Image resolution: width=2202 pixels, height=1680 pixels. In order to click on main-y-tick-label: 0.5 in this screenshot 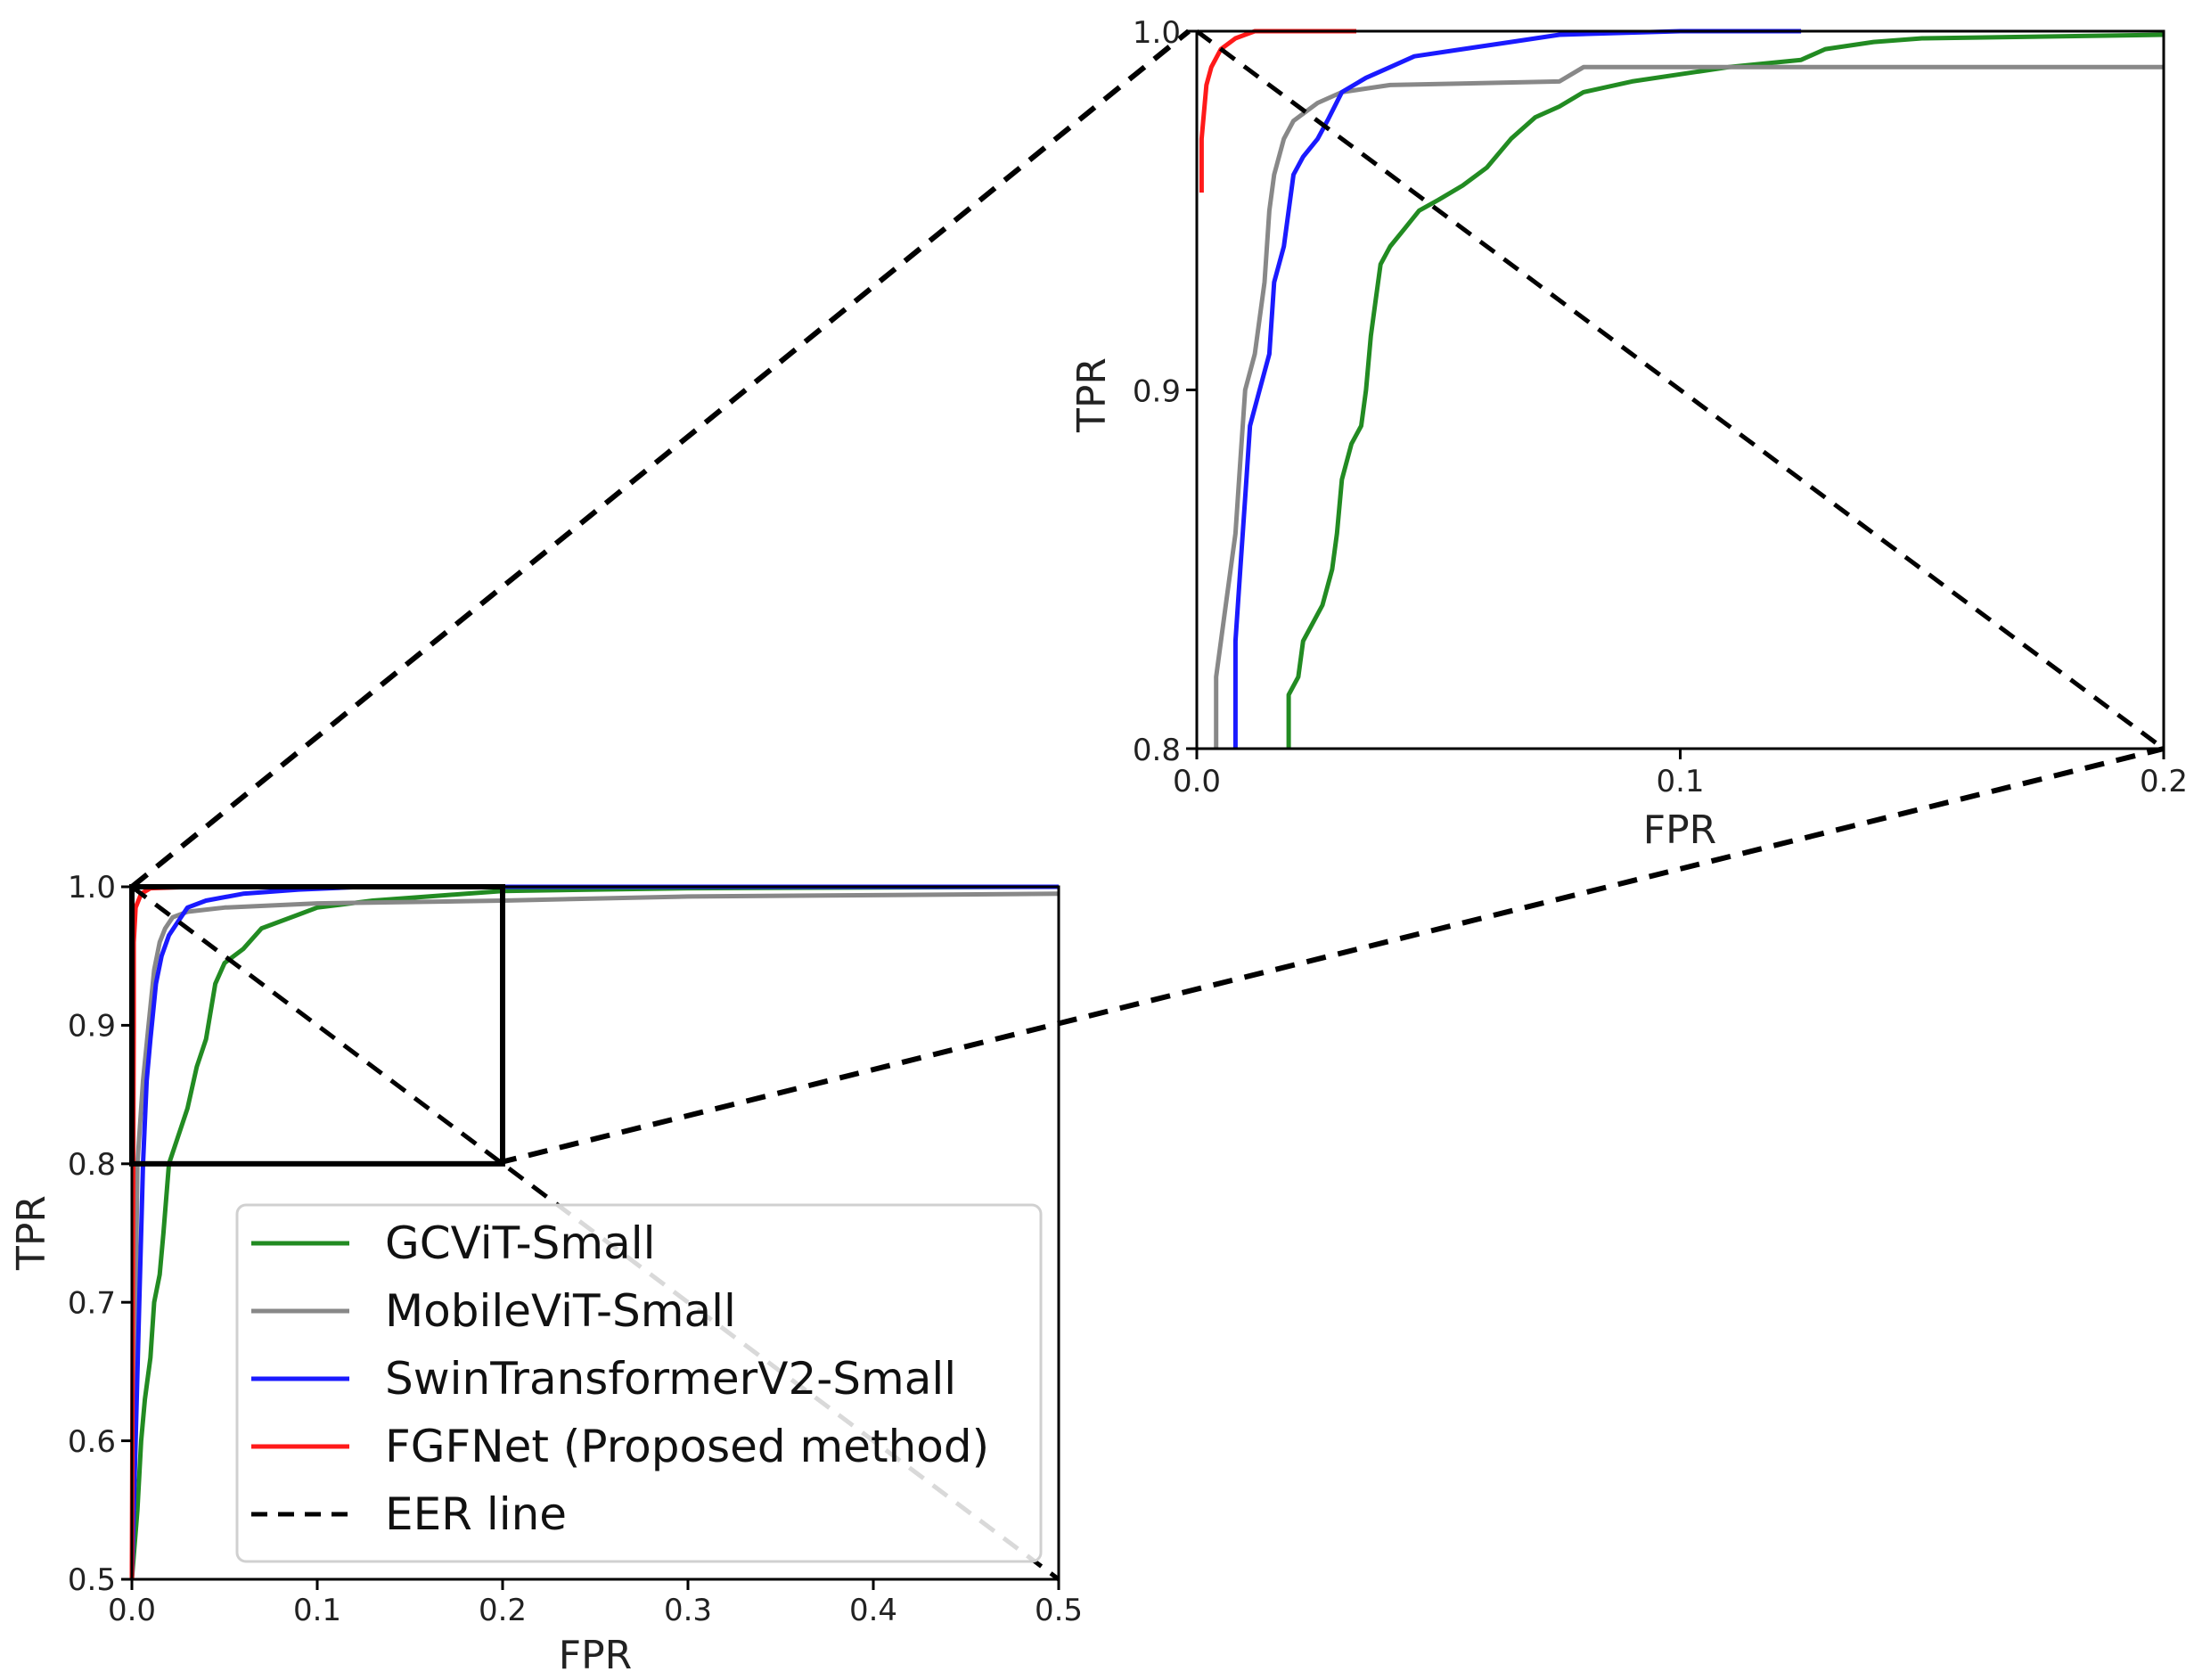, I will do `click(92, 1580)`.